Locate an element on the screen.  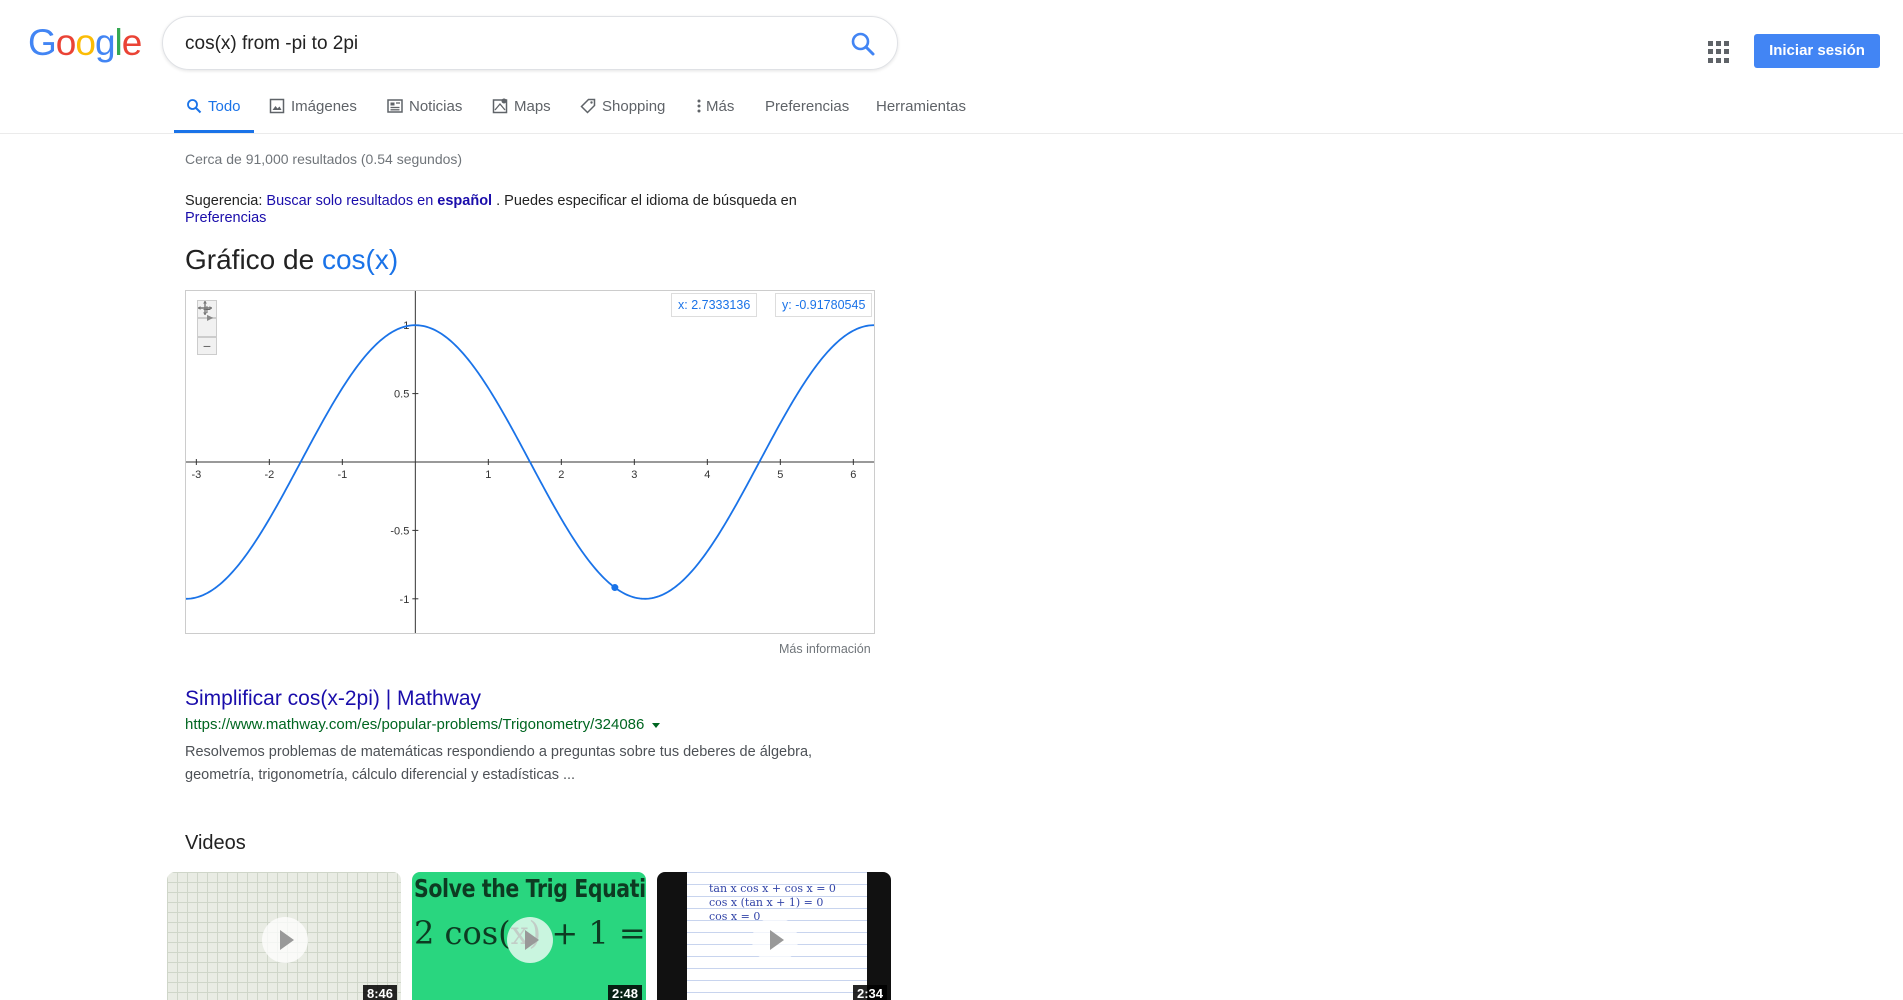
tab-todo: Todo is located at coordinates (214, 114).